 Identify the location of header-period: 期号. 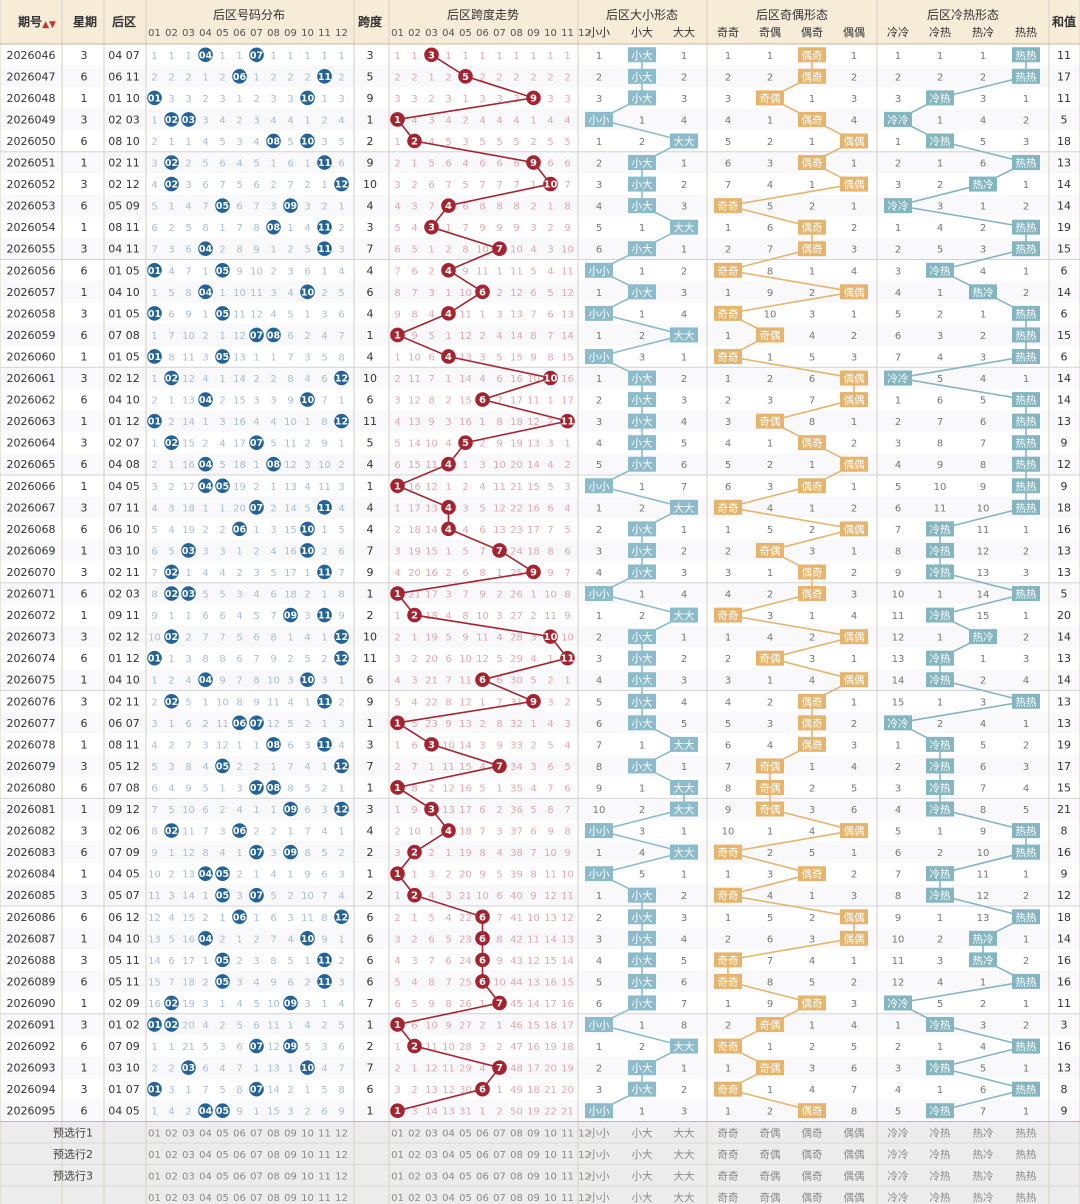
(30, 21).